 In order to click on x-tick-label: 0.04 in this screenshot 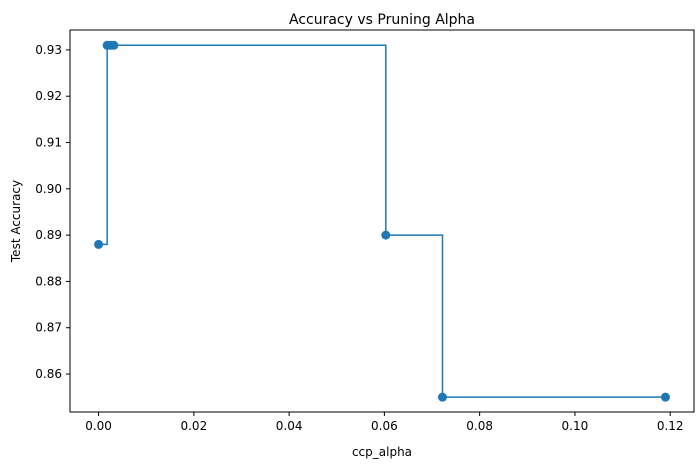, I will do `click(289, 426)`.